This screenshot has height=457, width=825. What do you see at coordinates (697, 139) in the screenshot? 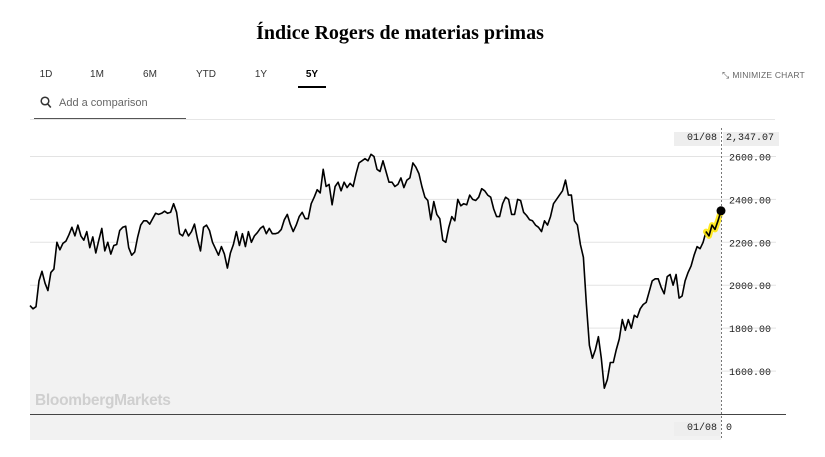
I see `crosshair-date: 01/08` at bounding box center [697, 139].